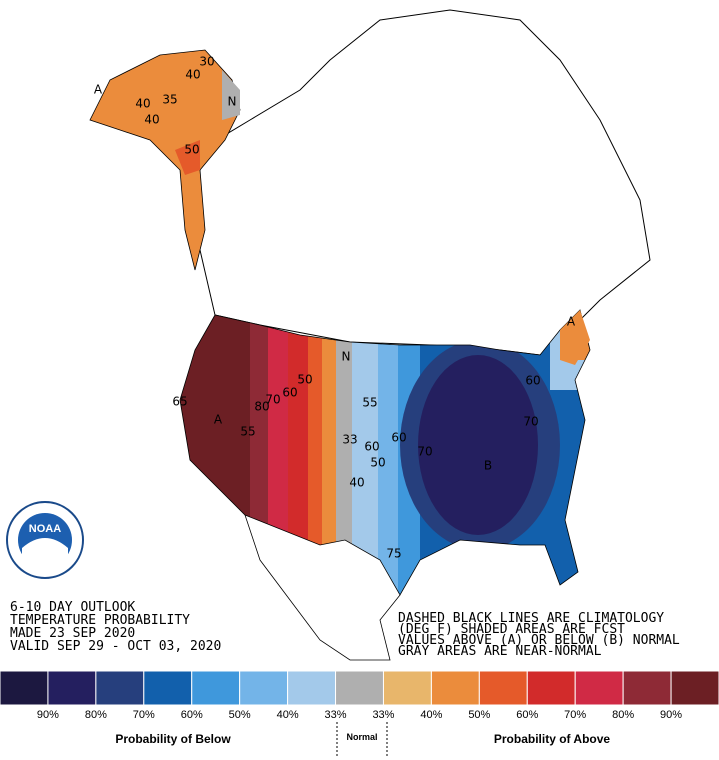 Image resolution: width=719 pixels, height=760 pixels. Describe the element at coordinates (115, 646) in the screenshot. I see `header-line: VALID SEP 29 - OCT 03, 2020` at that location.